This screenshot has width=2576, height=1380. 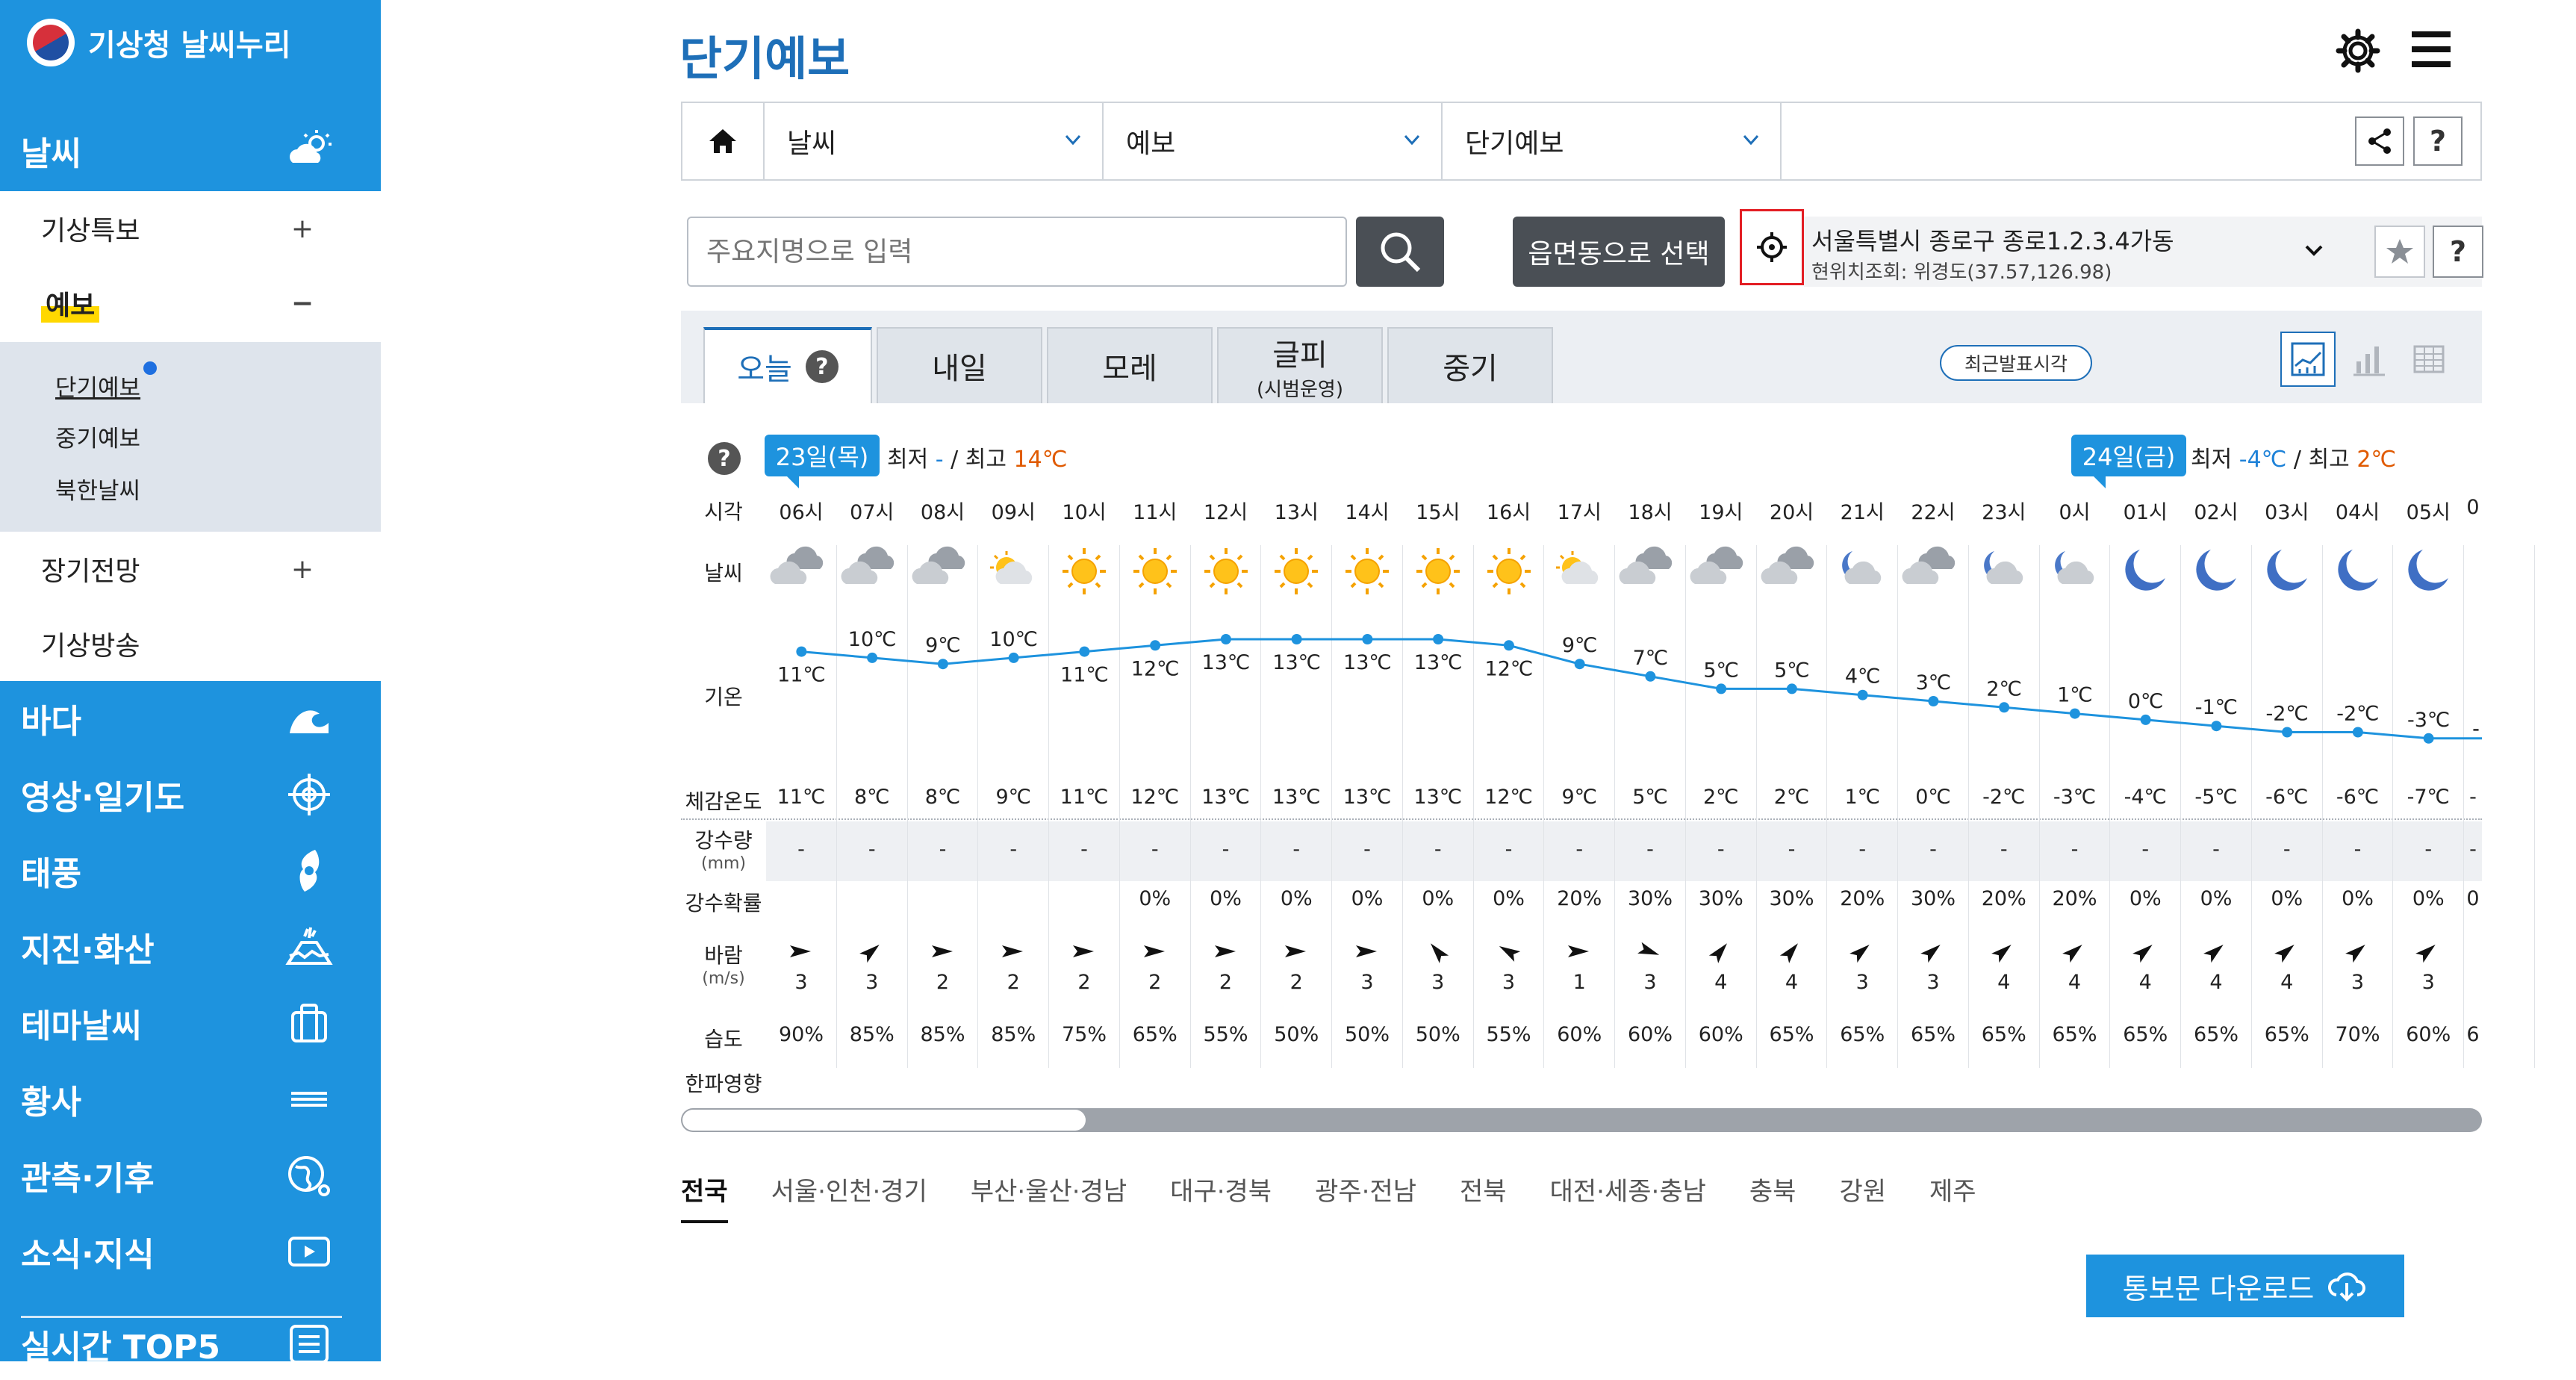 I want to click on region-jeju: 제주, so click(x=1952, y=1192).